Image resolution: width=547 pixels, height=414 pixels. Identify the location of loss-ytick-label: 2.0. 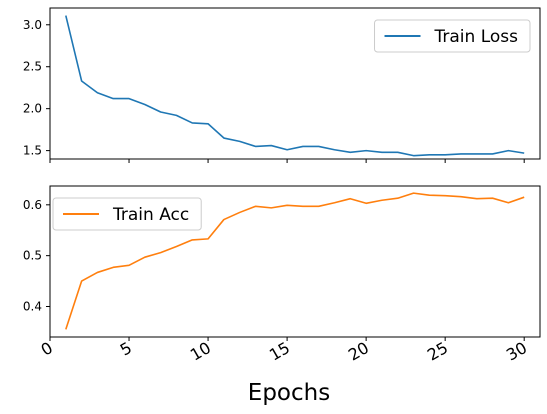
(32, 109).